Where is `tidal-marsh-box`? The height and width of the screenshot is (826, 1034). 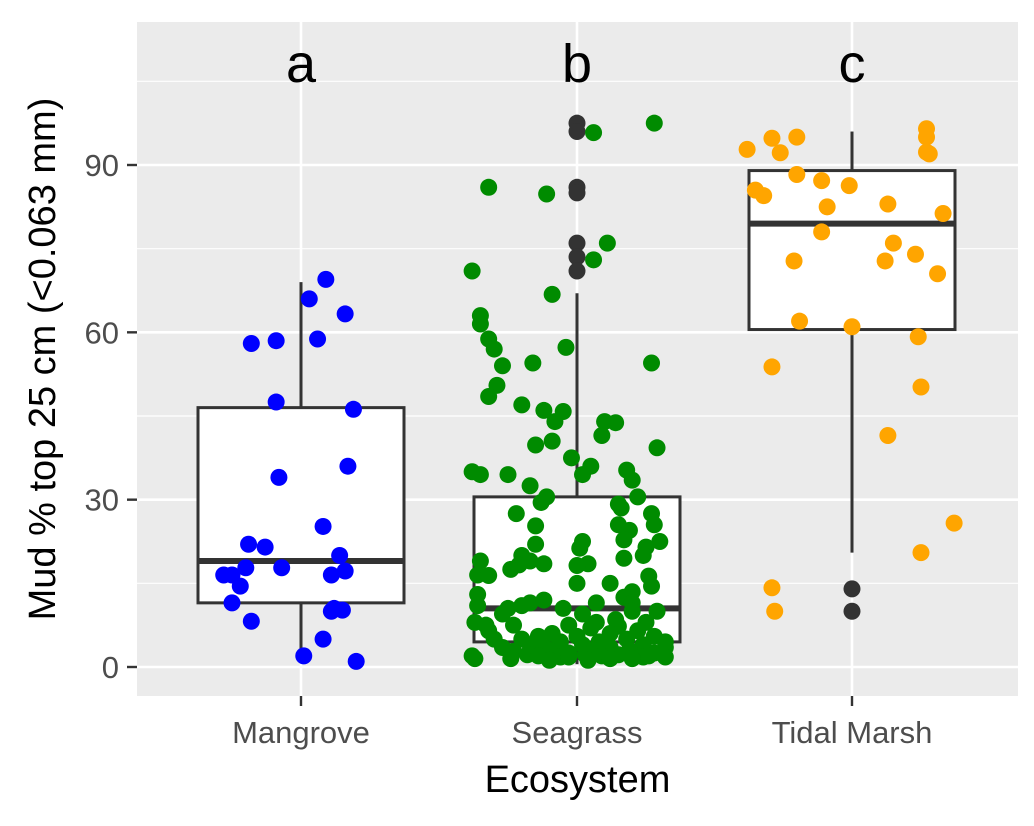
tidal-marsh-box is located at coordinates (852, 250).